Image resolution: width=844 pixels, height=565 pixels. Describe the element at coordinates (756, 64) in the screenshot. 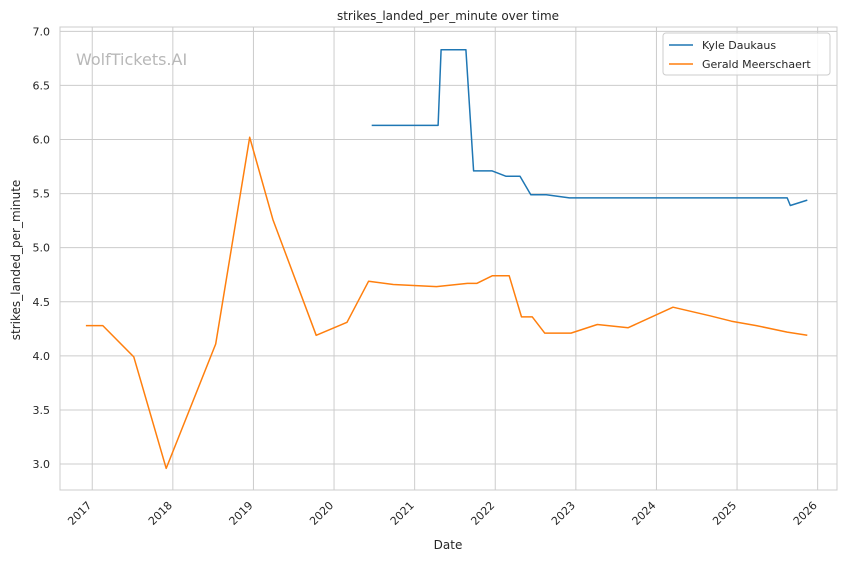

I see `legend-label: Gerald Meerschaert` at that location.